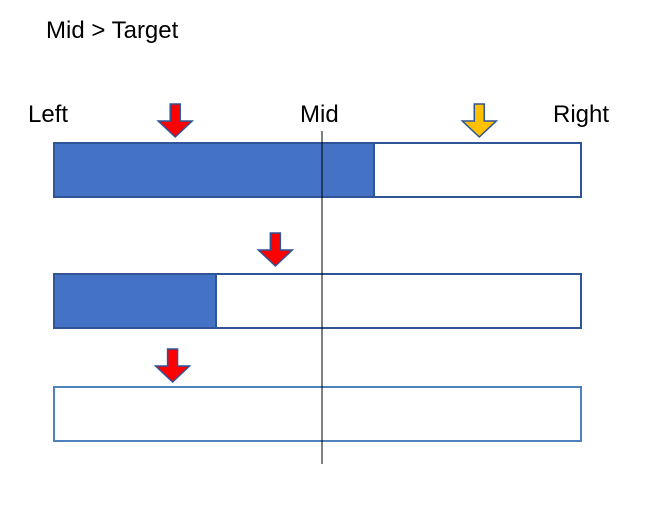 This screenshot has height=513, width=669. I want to click on bar-outline, so click(317, 414).